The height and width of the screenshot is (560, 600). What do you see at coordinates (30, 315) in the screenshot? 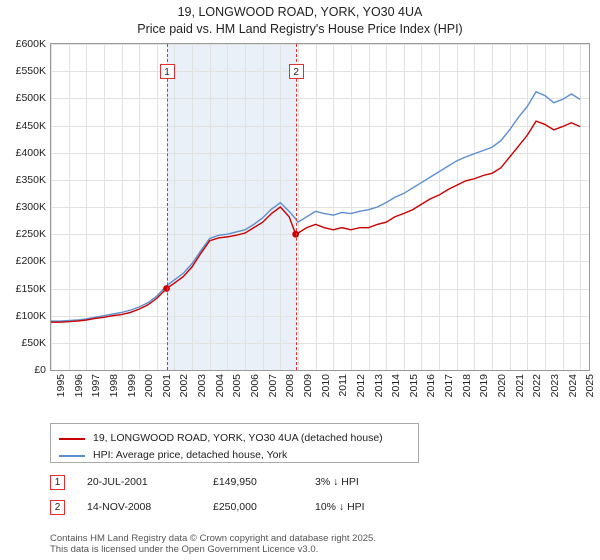
I see `y-axis-tick-label: £100K` at bounding box center [30, 315].